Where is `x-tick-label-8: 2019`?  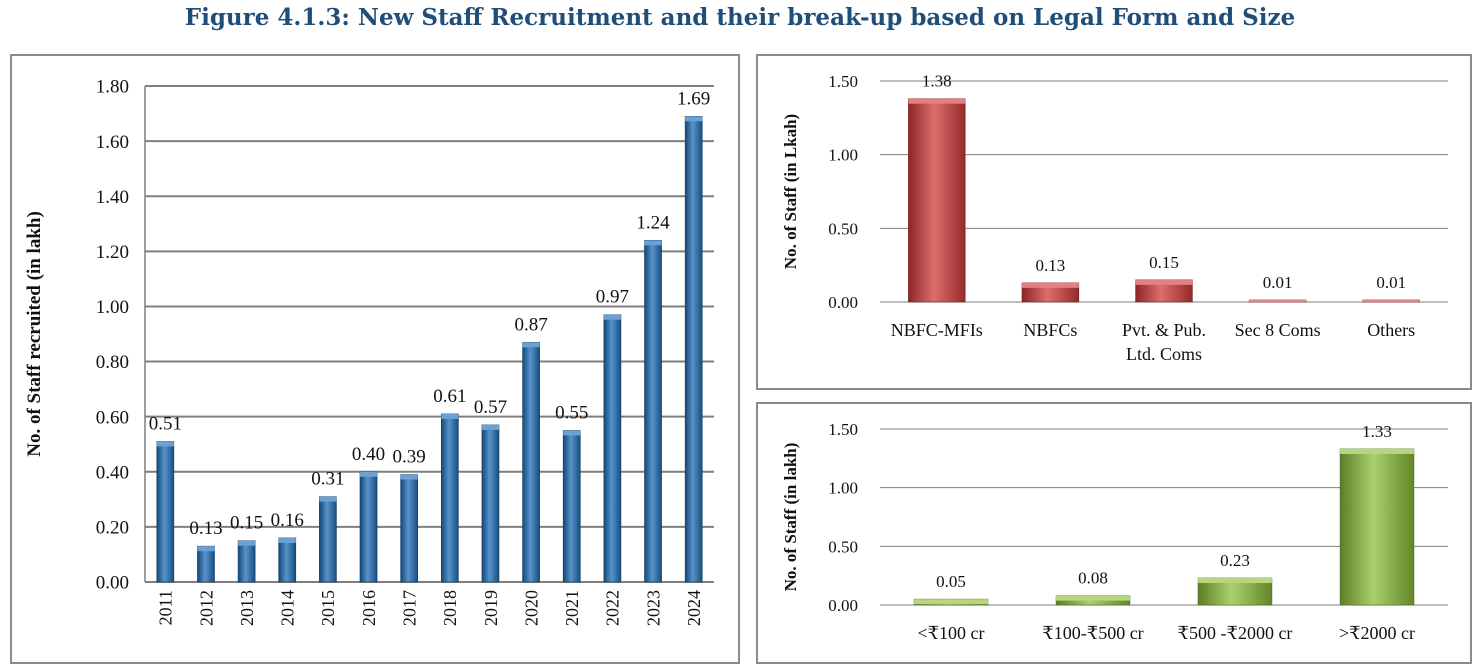
x-tick-label-8: 2019 is located at coordinates (491, 608).